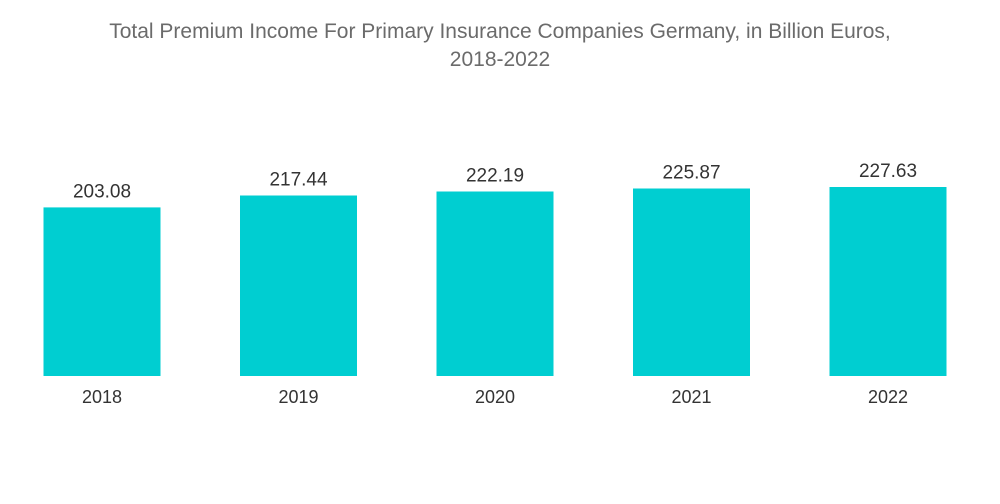  Describe the element at coordinates (102, 291) in the screenshot. I see `bar-2018` at that location.